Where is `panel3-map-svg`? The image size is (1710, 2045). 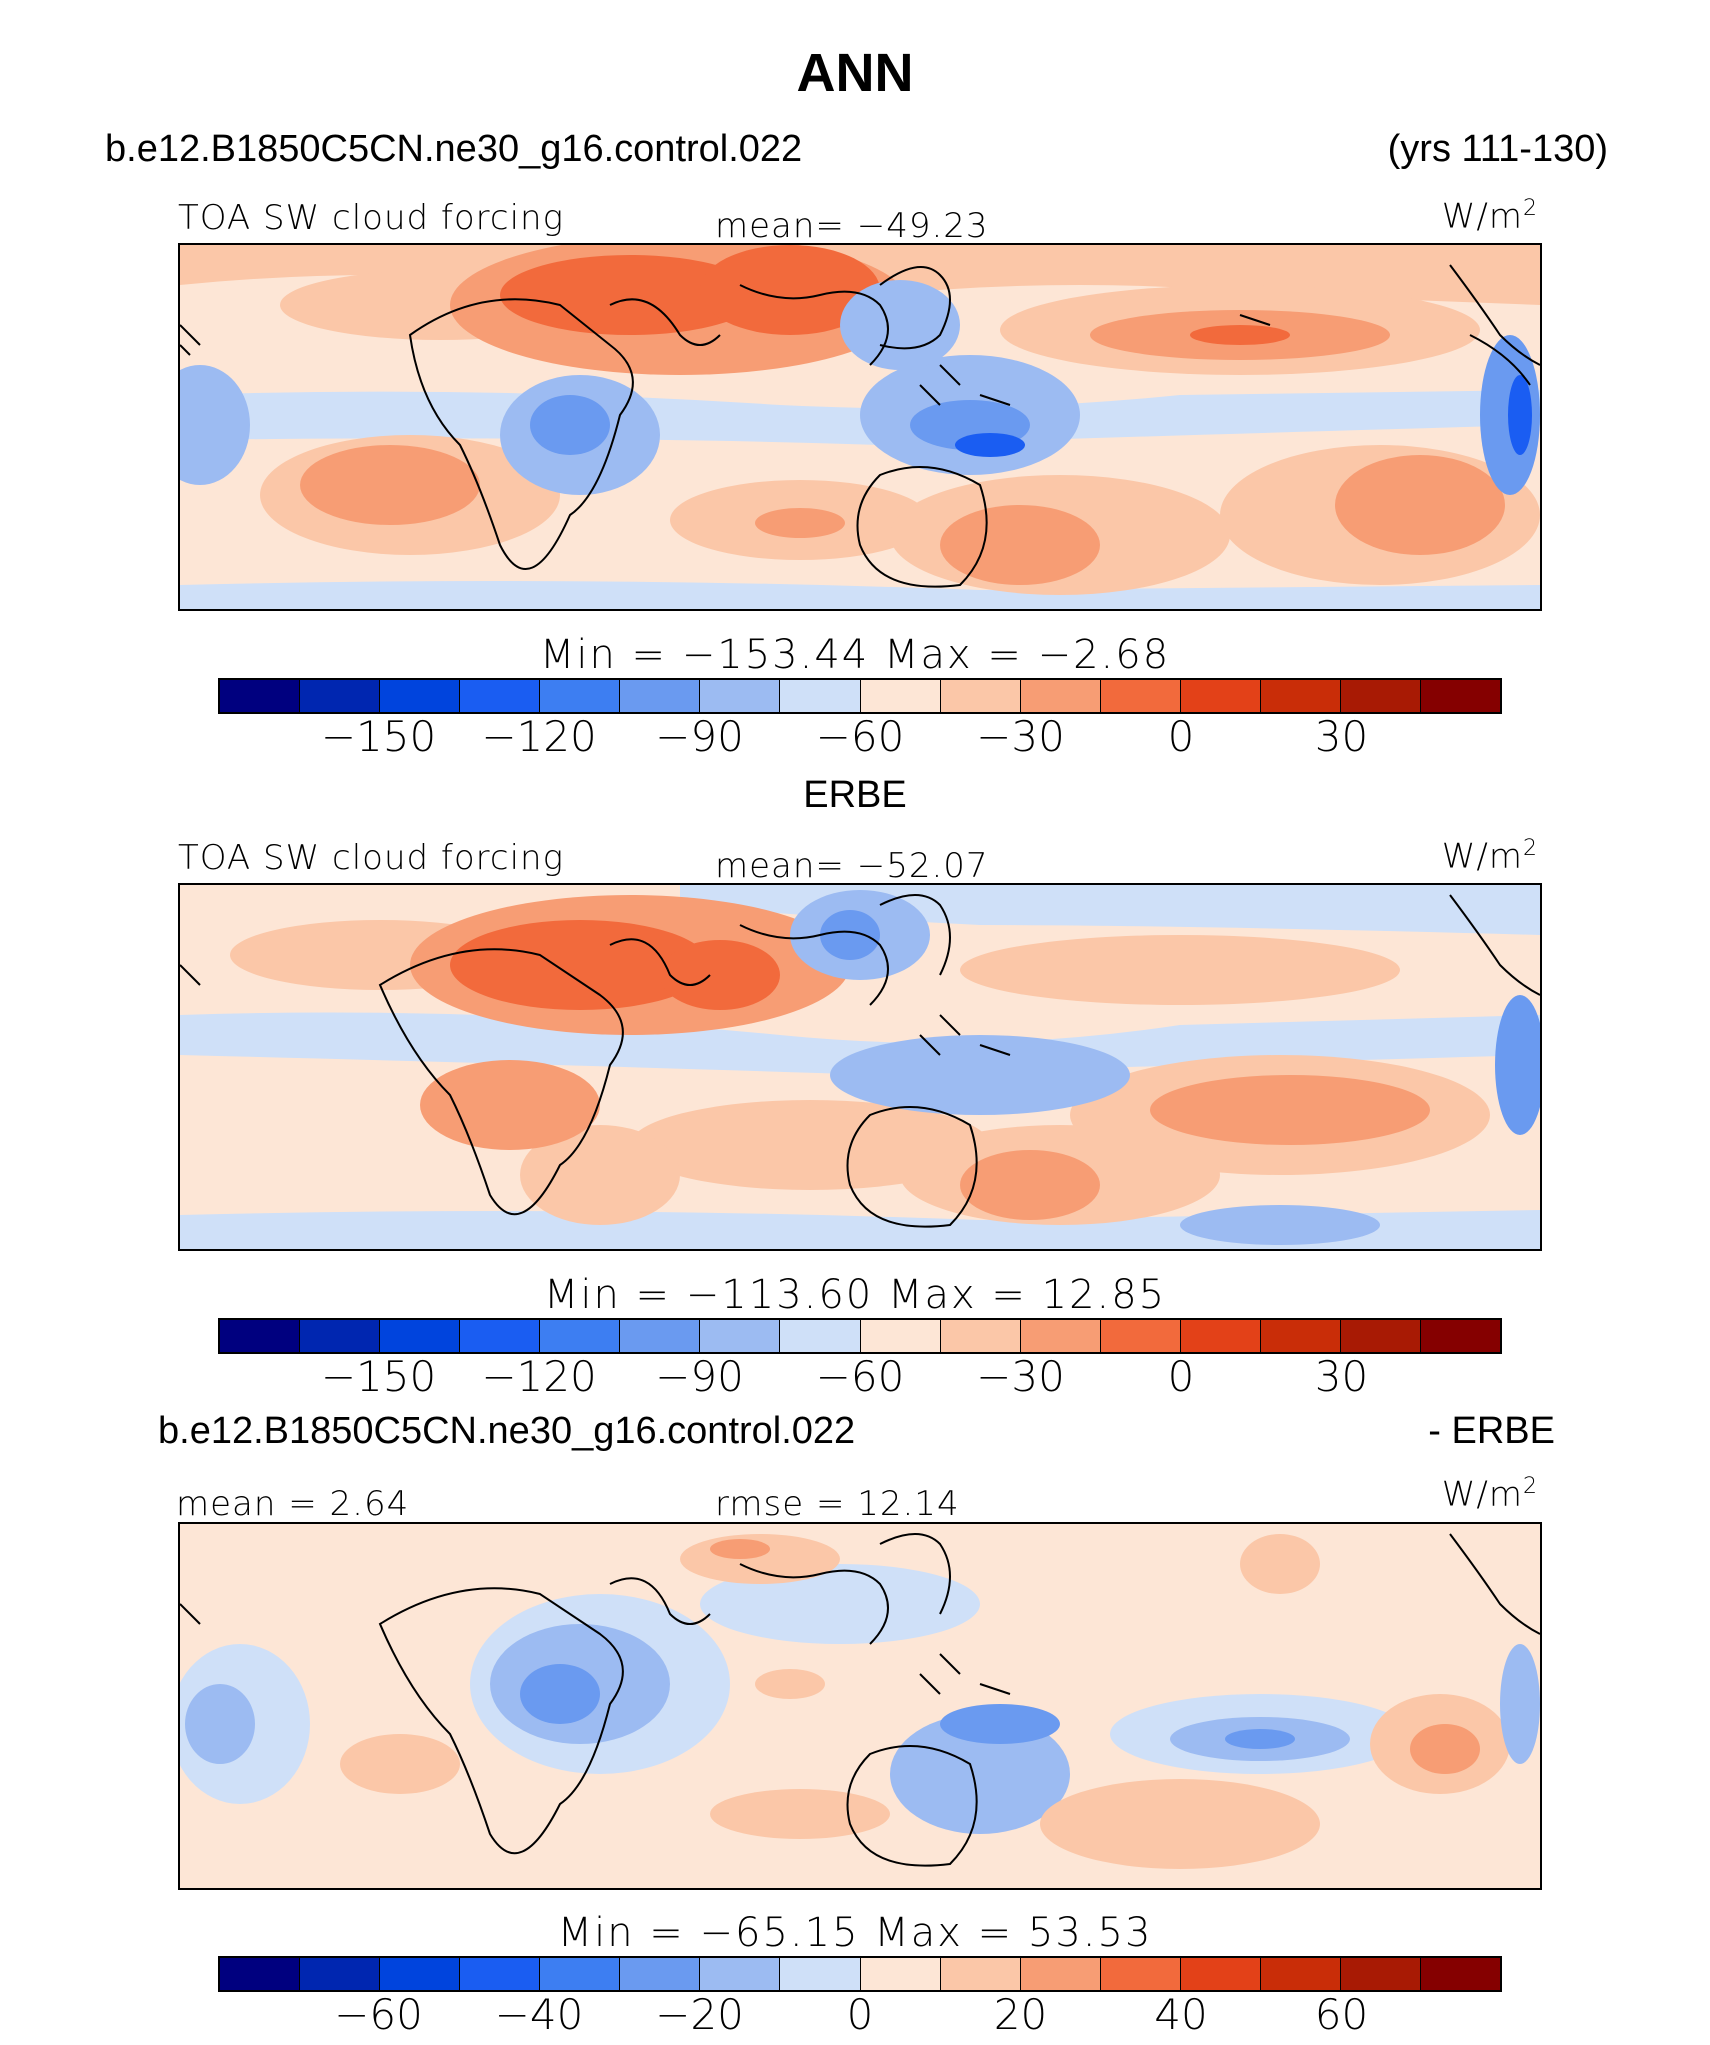 panel3-map-svg is located at coordinates (860, 1706).